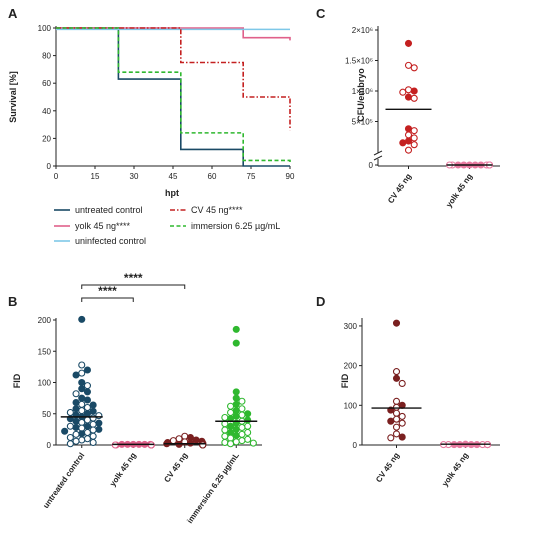 The width and height of the screenshot is (550, 544). Describe the element at coordinates (217, 210) in the screenshot. I see `survival-legend-label-3: CV 45 ng****` at that location.